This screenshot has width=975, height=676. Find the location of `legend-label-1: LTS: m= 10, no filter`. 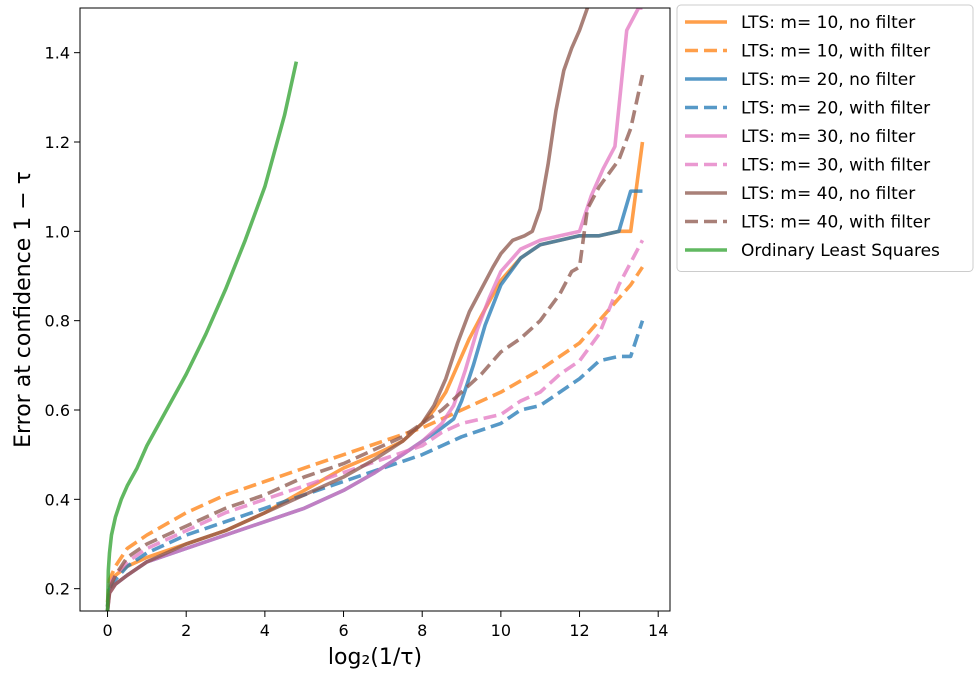

legend-label-1: LTS: m= 10, no filter is located at coordinates (828, 23).